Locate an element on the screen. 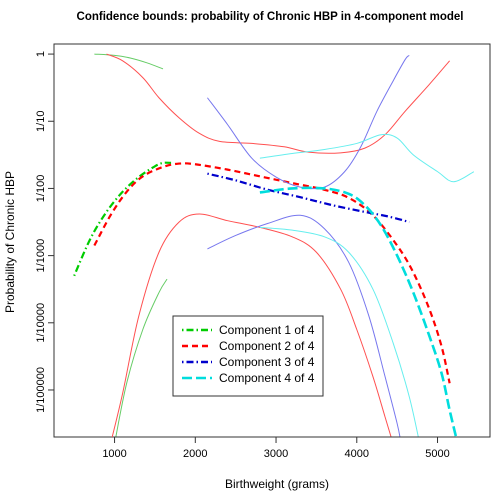 The width and height of the screenshot is (500, 496). x-axis: 1000 2000 3000 4000 5000 is located at coordinates (276, 448).